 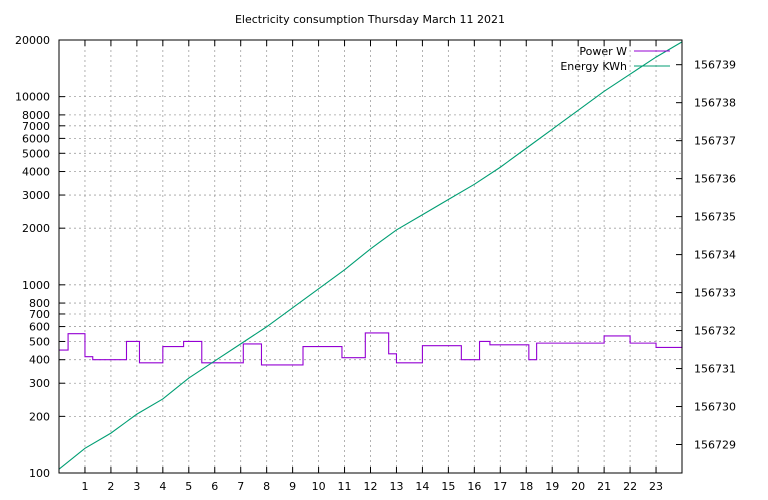 I want to click on x-tick-label: 3, so click(x=136, y=486).